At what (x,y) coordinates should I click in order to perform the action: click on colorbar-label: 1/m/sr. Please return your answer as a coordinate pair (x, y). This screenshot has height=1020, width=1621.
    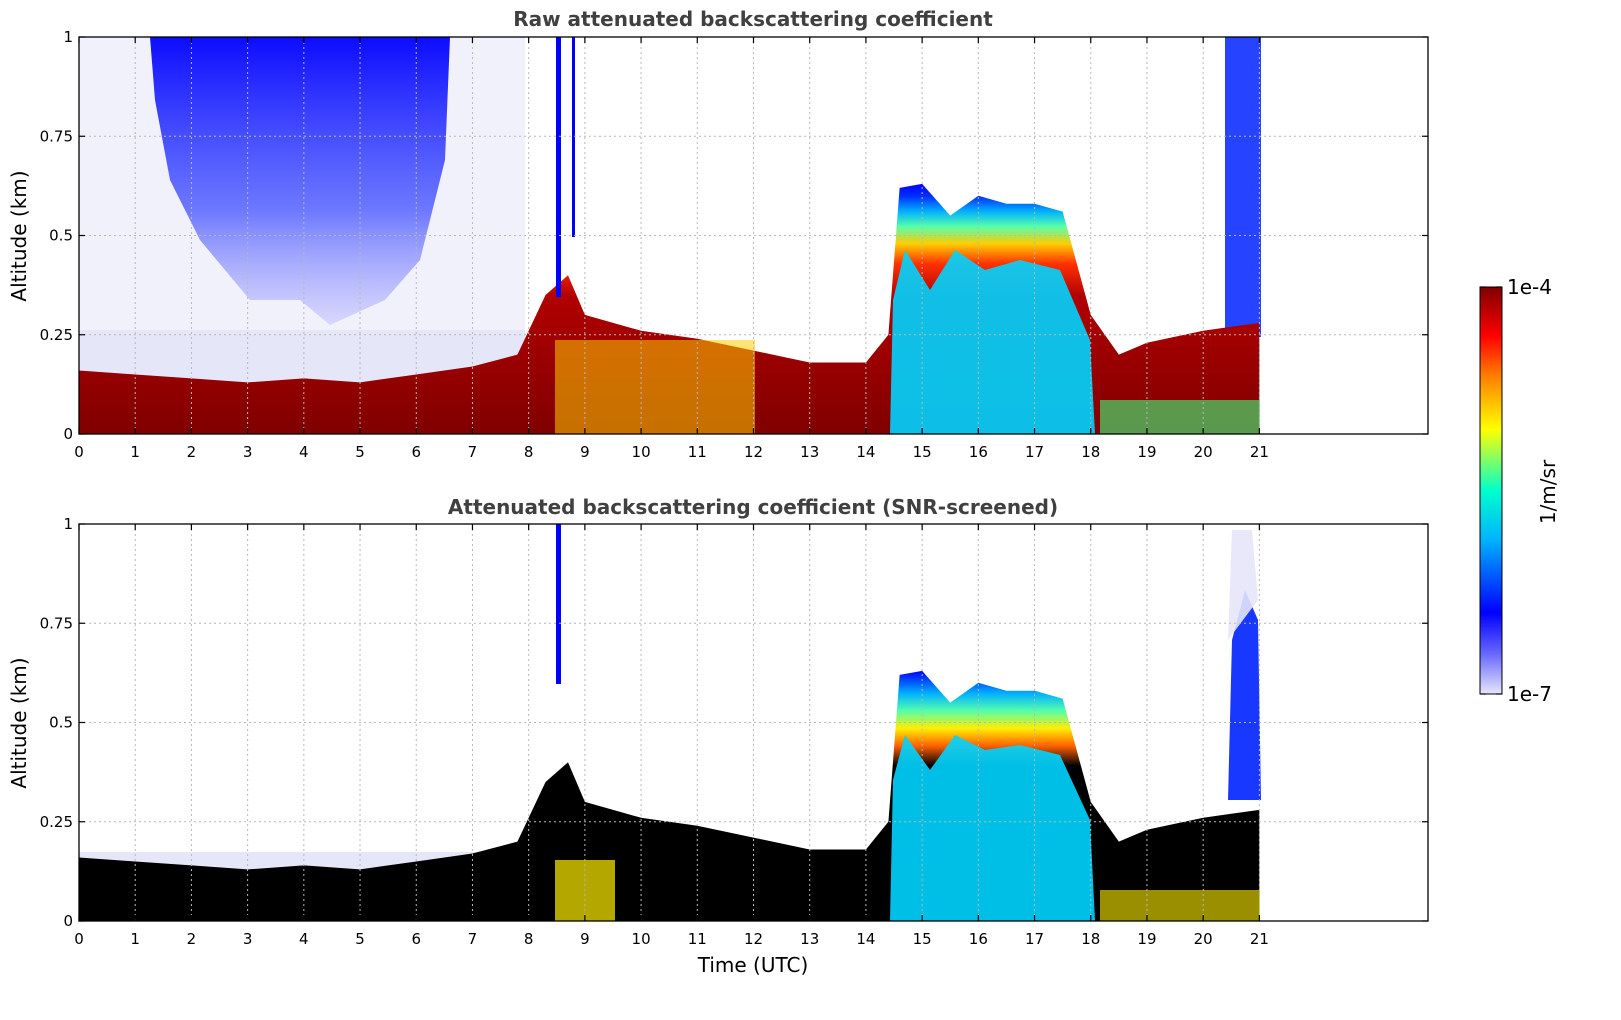
    Looking at the image, I should click on (1548, 491).